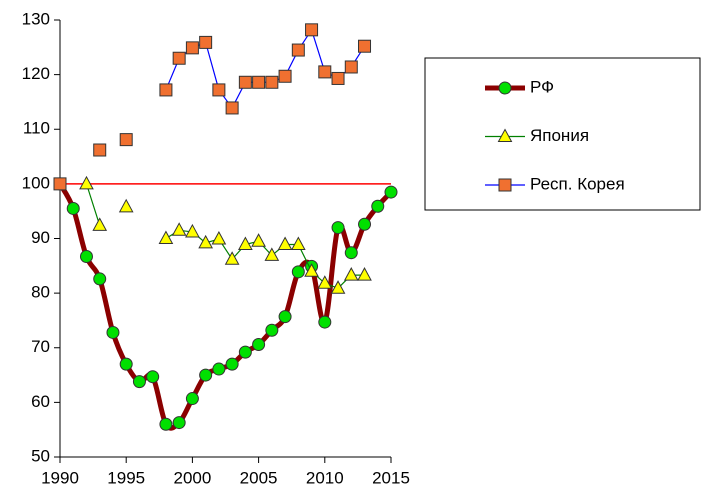 This screenshot has width=701, height=497. I want to click on y-tick-label: 90, so click(40, 237).